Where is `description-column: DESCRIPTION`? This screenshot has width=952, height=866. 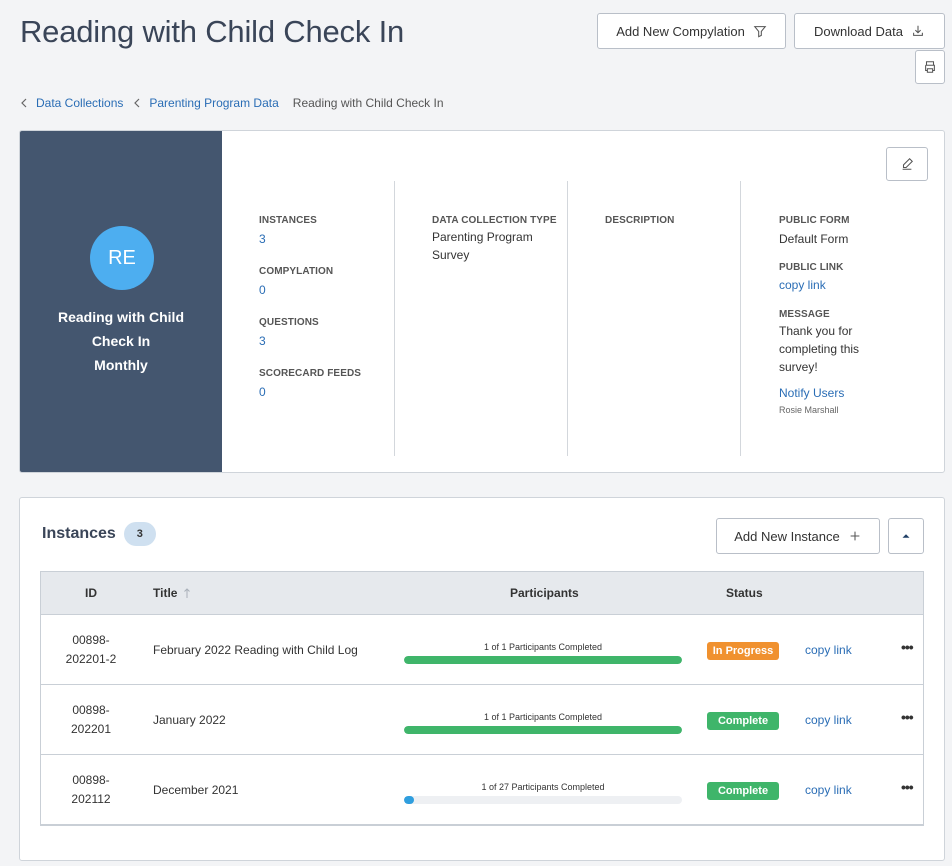 description-column: DESCRIPTION is located at coordinates (675, 220).